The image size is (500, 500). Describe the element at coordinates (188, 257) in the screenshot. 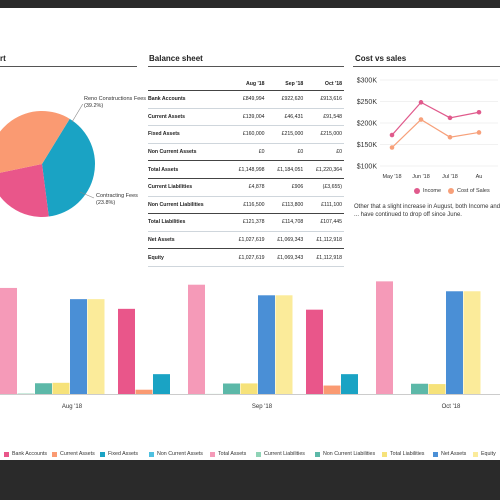

I see `row-label: Equity` at that location.